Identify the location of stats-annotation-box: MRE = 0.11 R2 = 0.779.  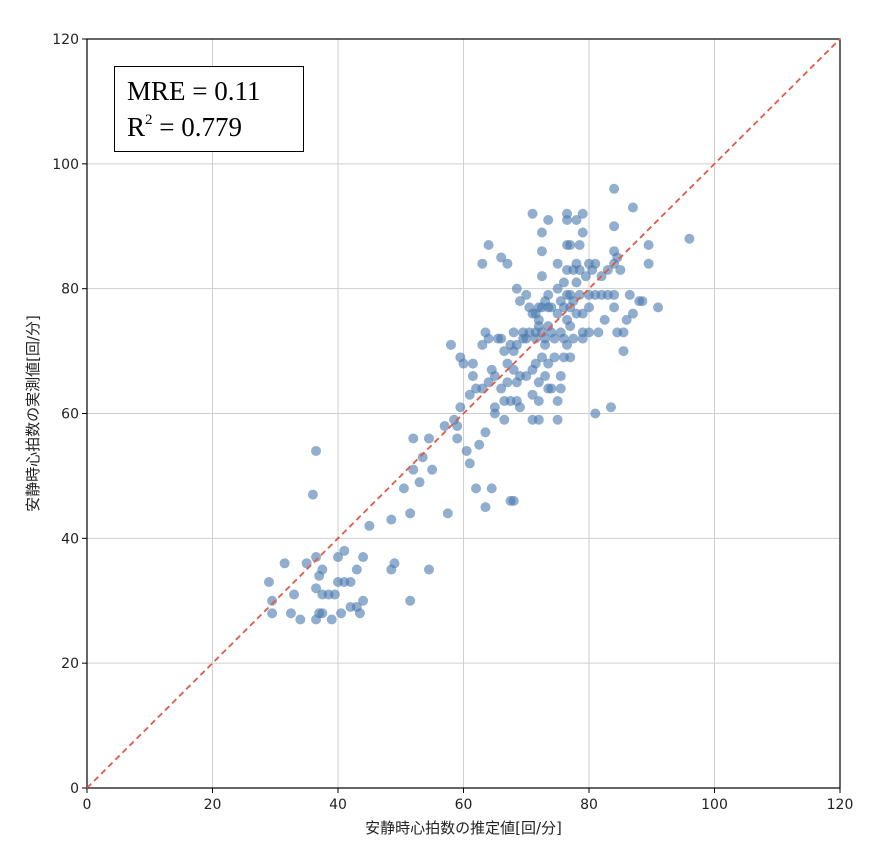
(209, 109).